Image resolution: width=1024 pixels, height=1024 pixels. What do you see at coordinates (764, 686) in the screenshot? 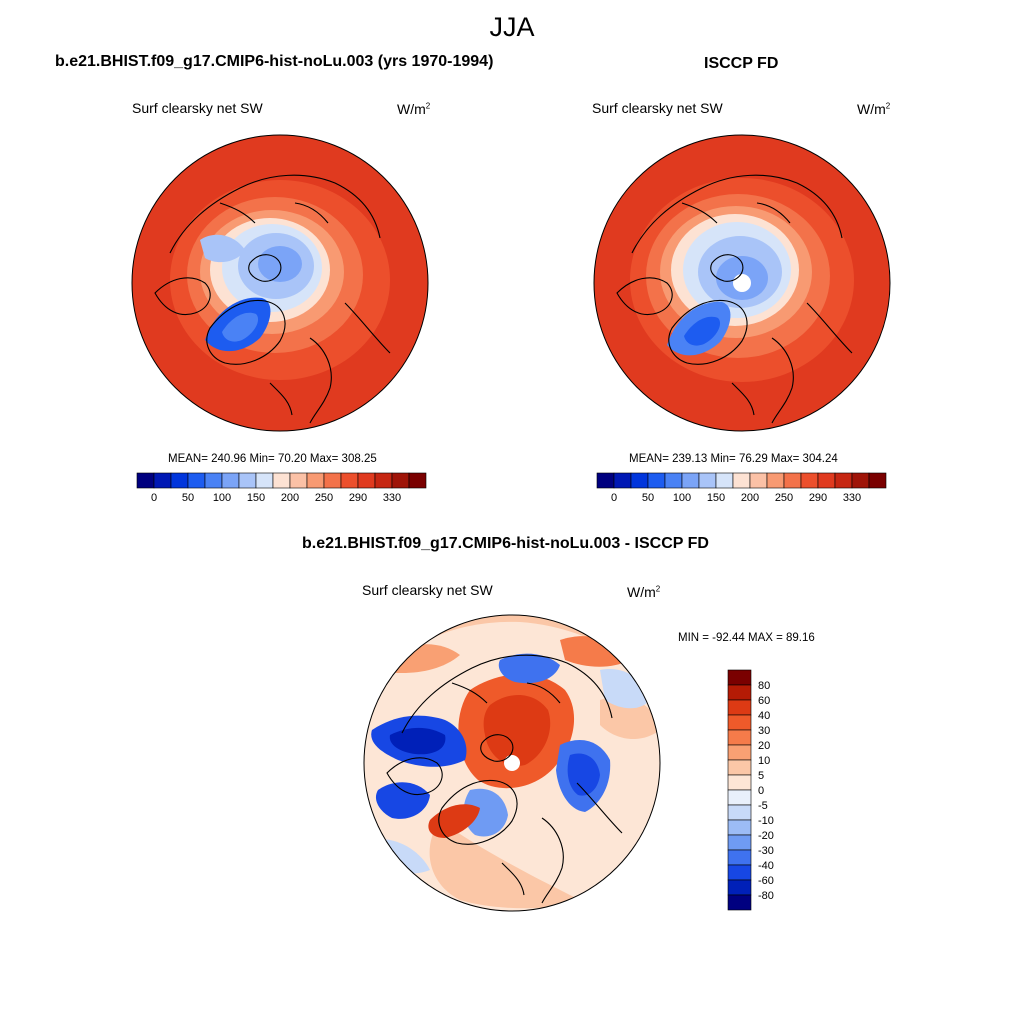
I see `panel-3-colorbar-tick-label: 80` at bounding box center [764, 686].